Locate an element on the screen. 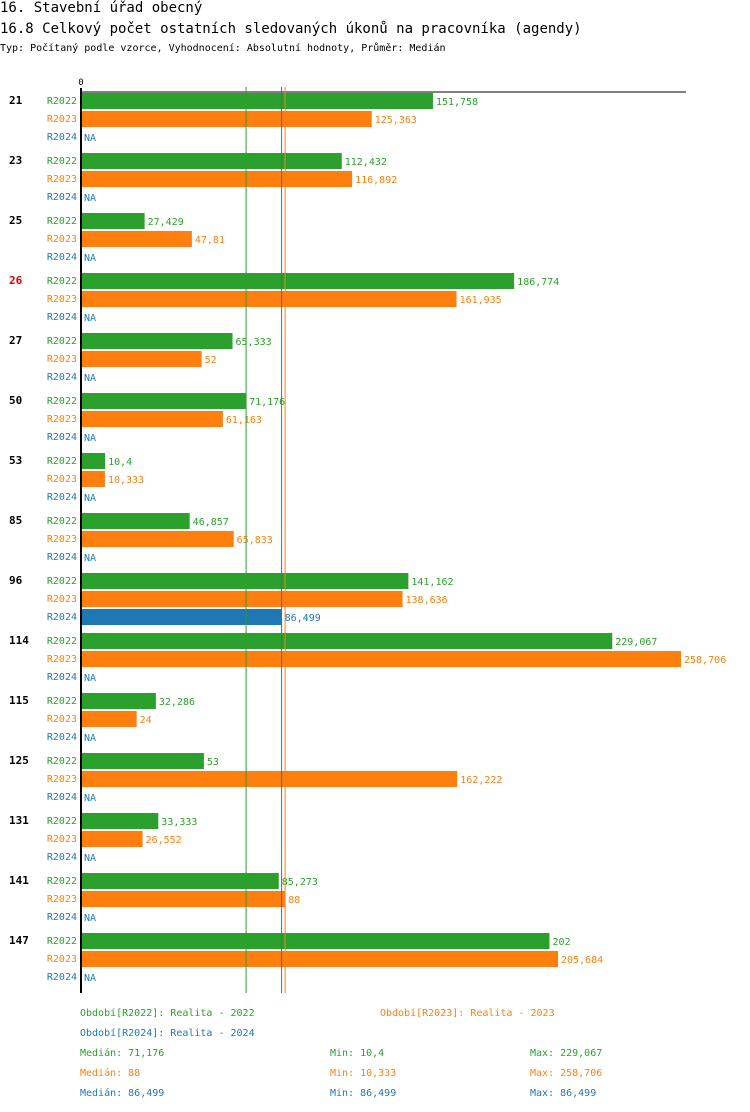  category-label: 26 is located at coordinates (16, 280).